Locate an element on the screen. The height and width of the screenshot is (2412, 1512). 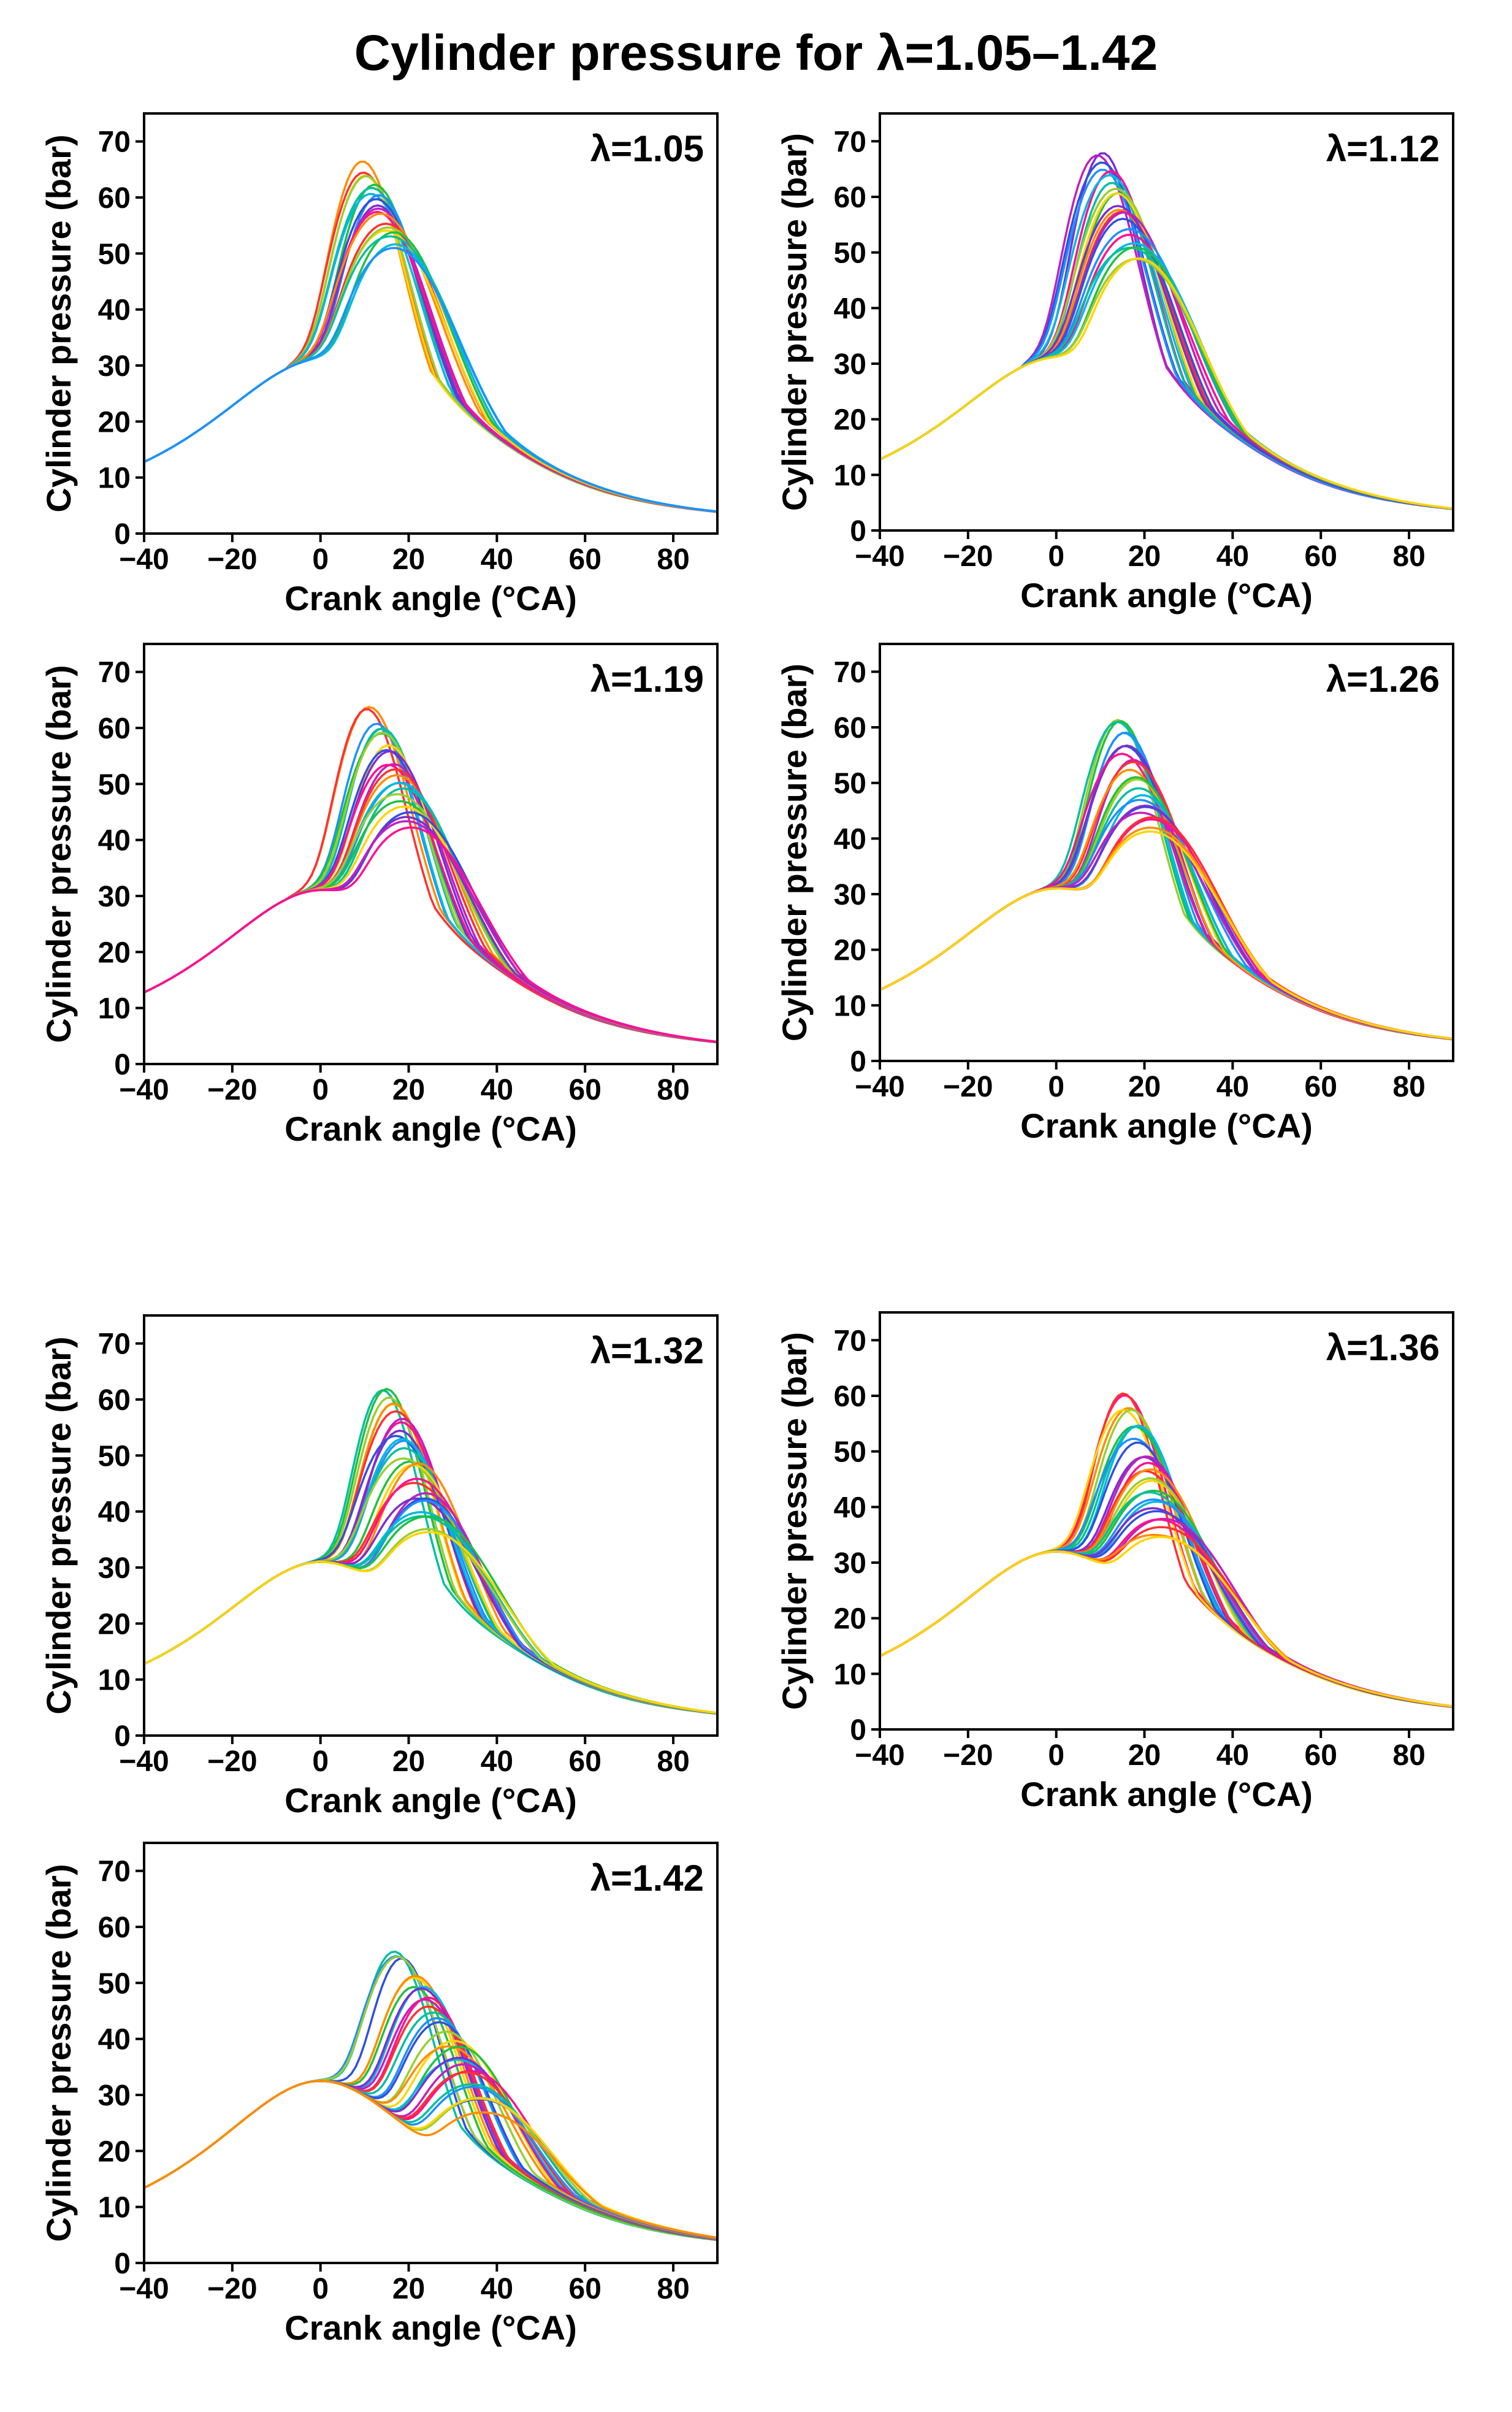
panel-lambda-label: λ=1.36 is located at coordinates (1383, 1348).